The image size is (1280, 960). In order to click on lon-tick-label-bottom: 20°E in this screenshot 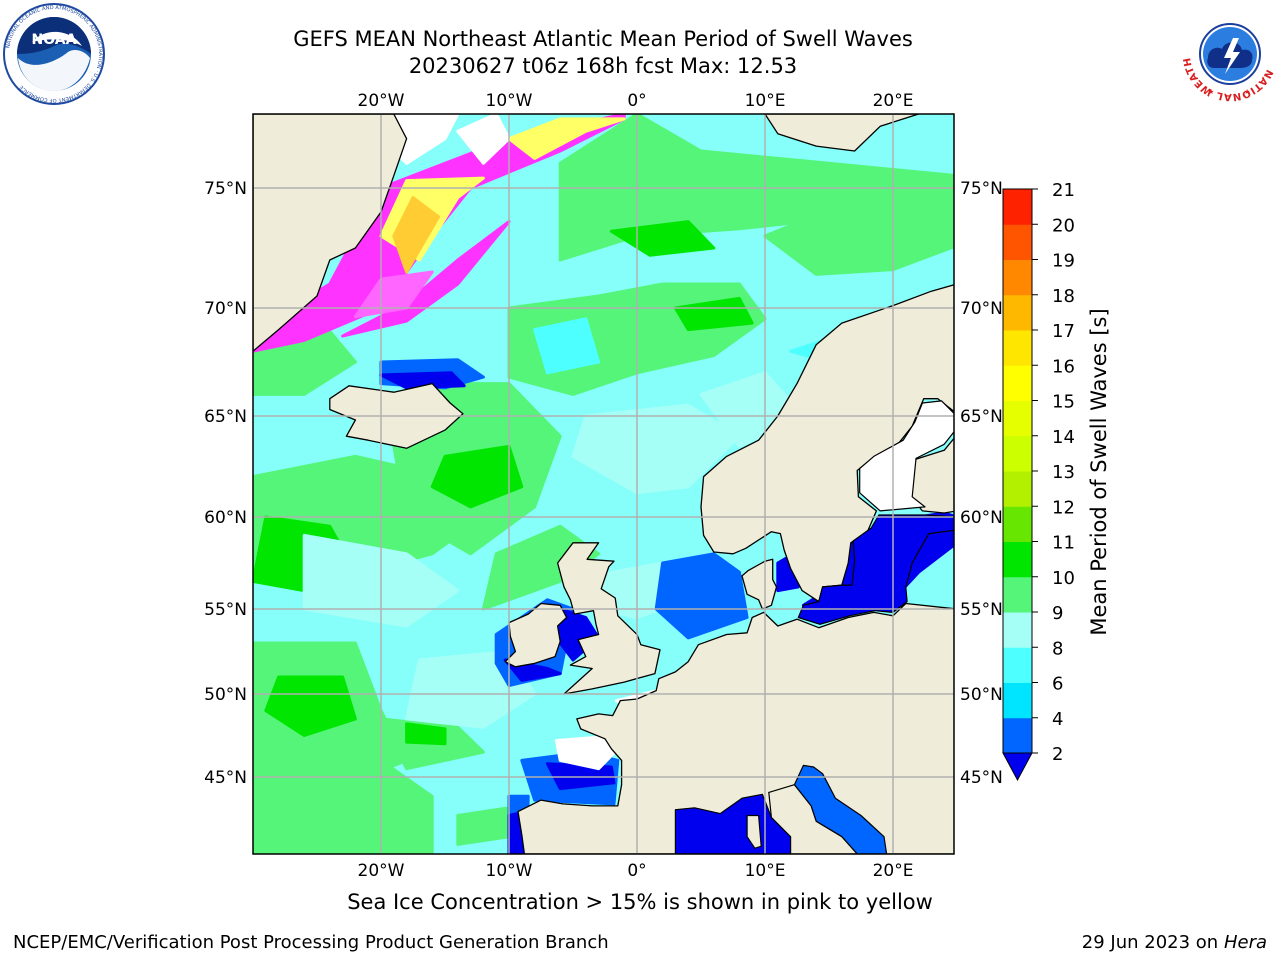, I will do `click(893, 871)`.